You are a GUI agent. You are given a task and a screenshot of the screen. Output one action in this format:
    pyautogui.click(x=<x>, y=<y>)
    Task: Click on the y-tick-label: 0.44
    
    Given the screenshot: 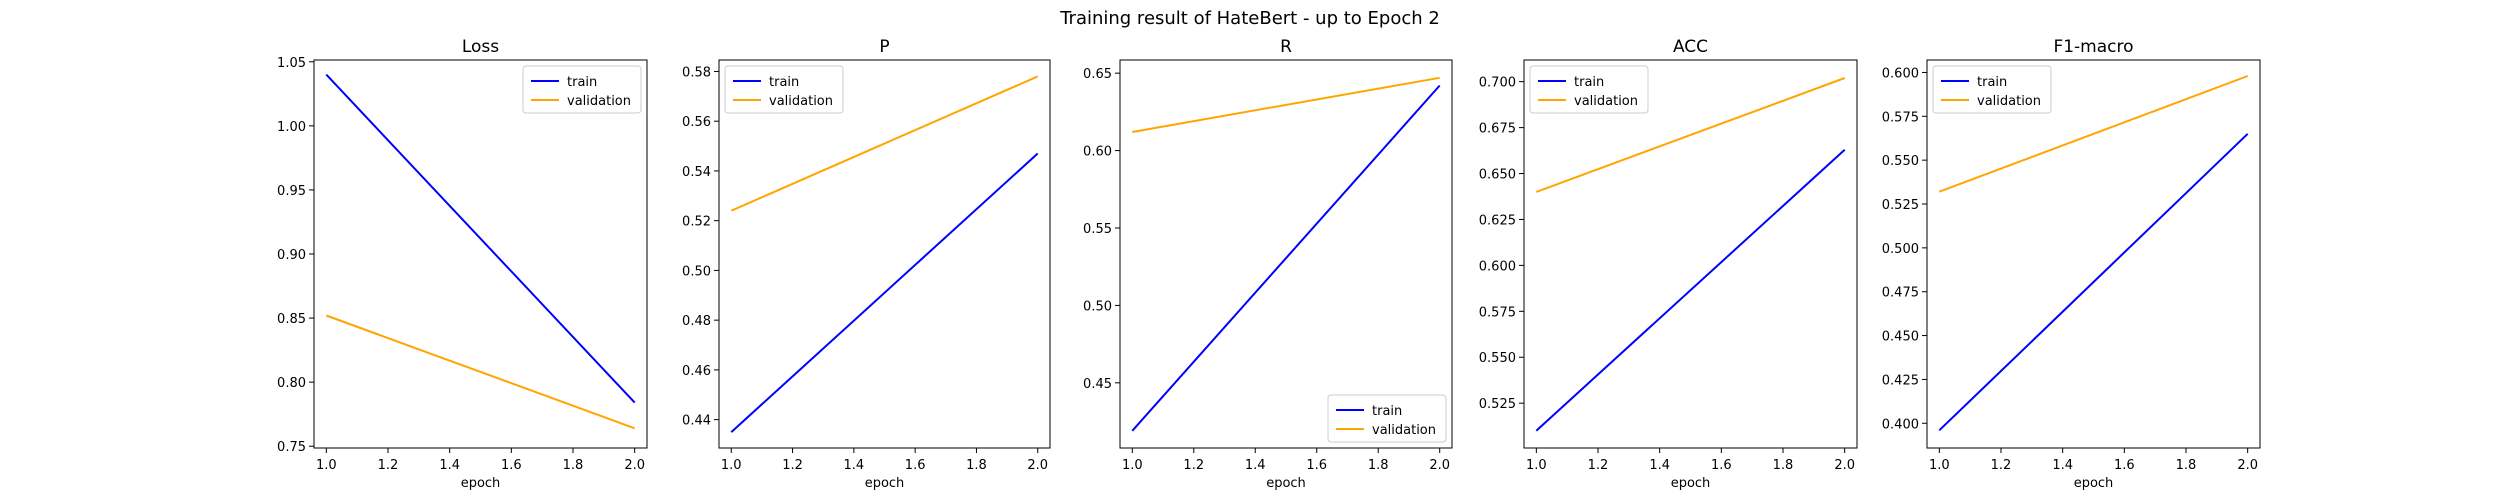 What is the action you would take?
    pyautogui.click(x=696, y=421)
    